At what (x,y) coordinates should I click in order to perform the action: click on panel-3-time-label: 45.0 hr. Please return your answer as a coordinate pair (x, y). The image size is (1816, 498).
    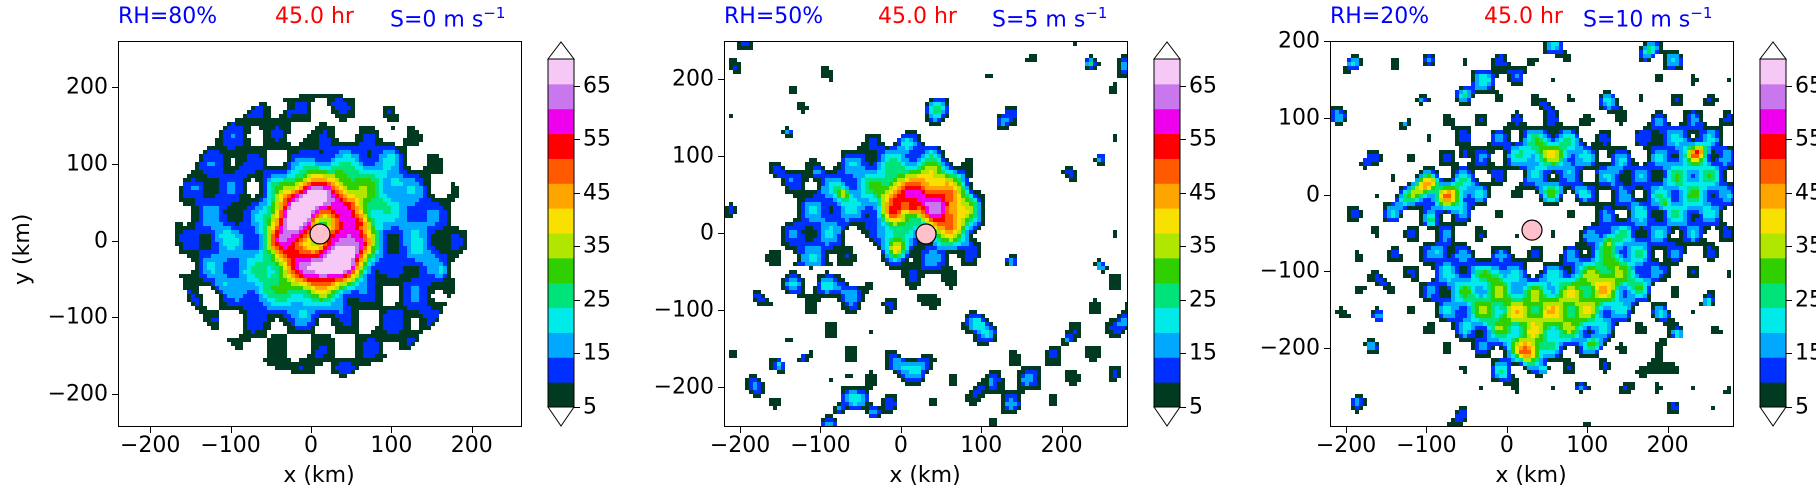
    Looking at the image, I should click on (1523, 16).